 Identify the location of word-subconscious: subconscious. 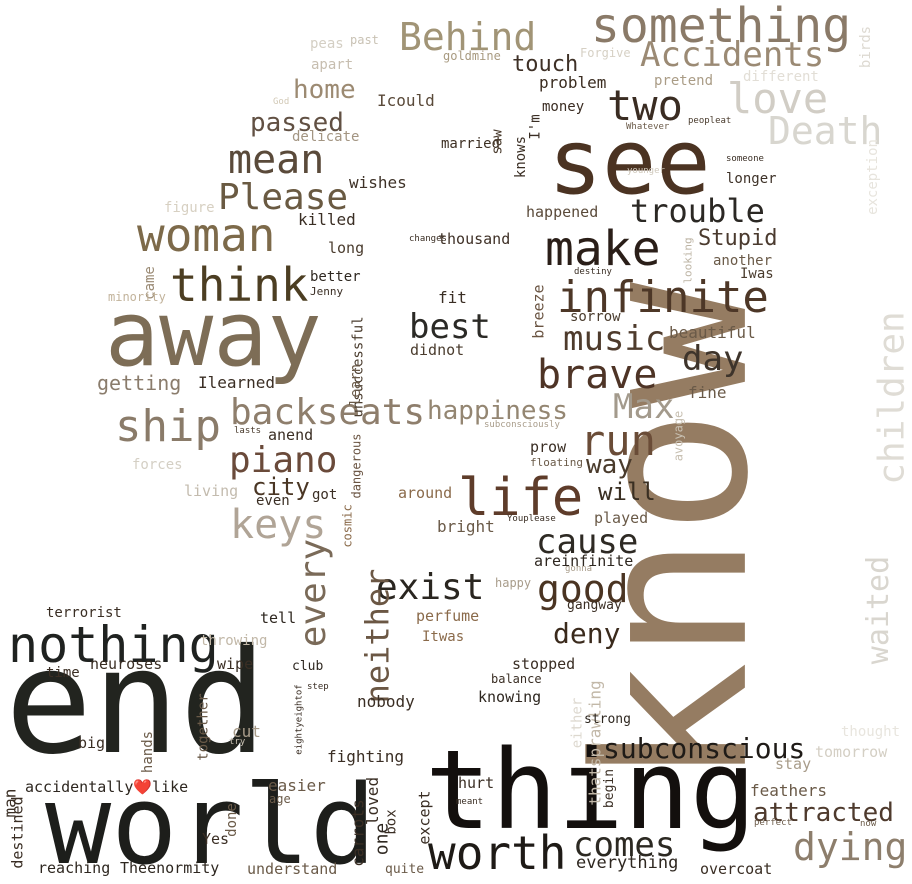
(704, 748).